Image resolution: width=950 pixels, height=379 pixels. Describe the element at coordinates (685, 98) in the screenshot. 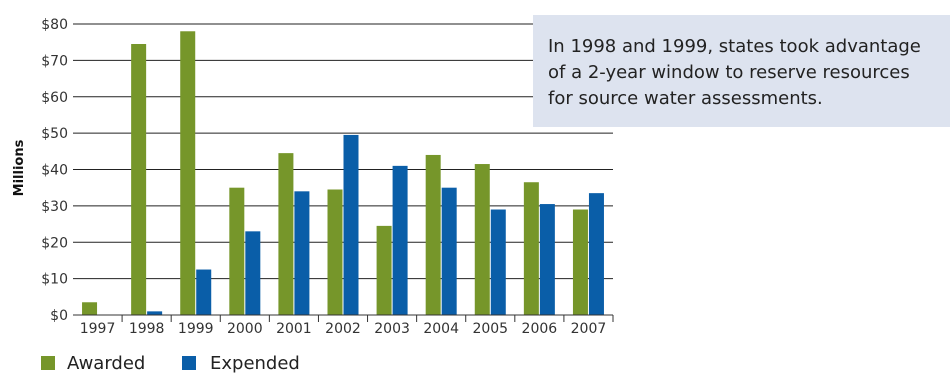

I see `annotation-line-3: for source water assessments.` at that location.